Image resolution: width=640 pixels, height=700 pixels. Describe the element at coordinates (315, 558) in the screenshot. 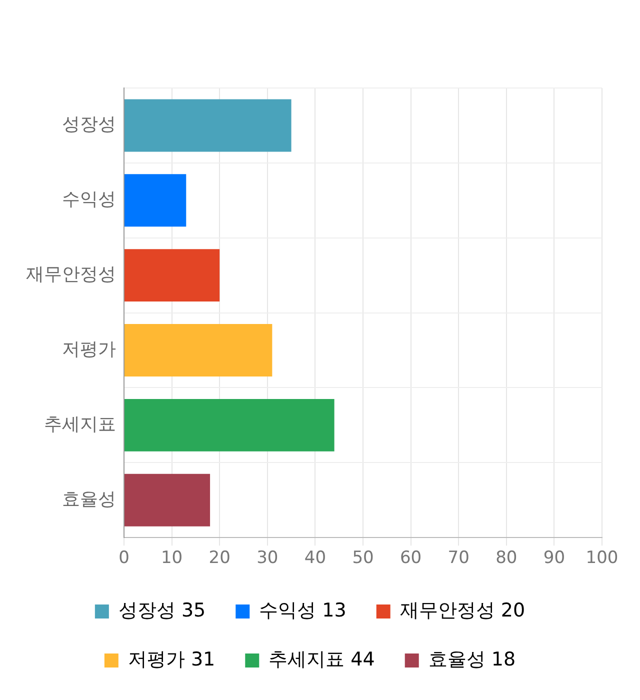

I see `x-tick-label: 40` at that location.